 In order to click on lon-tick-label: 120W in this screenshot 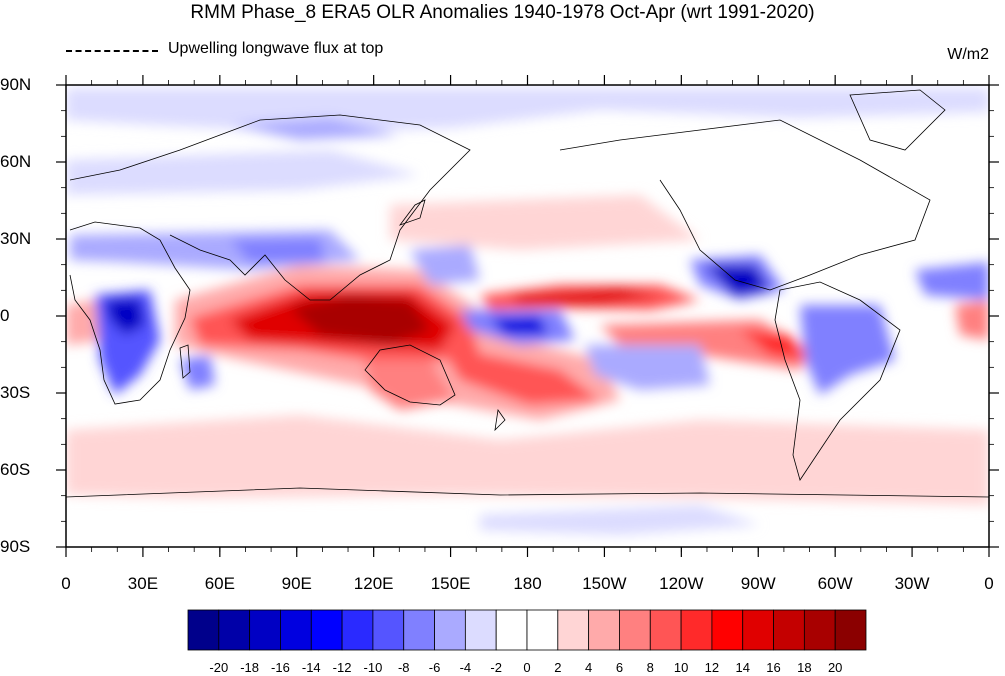, I will do `click(681, 583)`.